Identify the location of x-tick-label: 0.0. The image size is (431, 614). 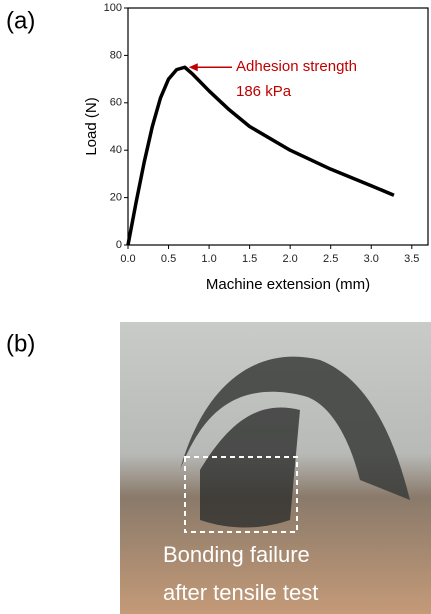
(127, 259).